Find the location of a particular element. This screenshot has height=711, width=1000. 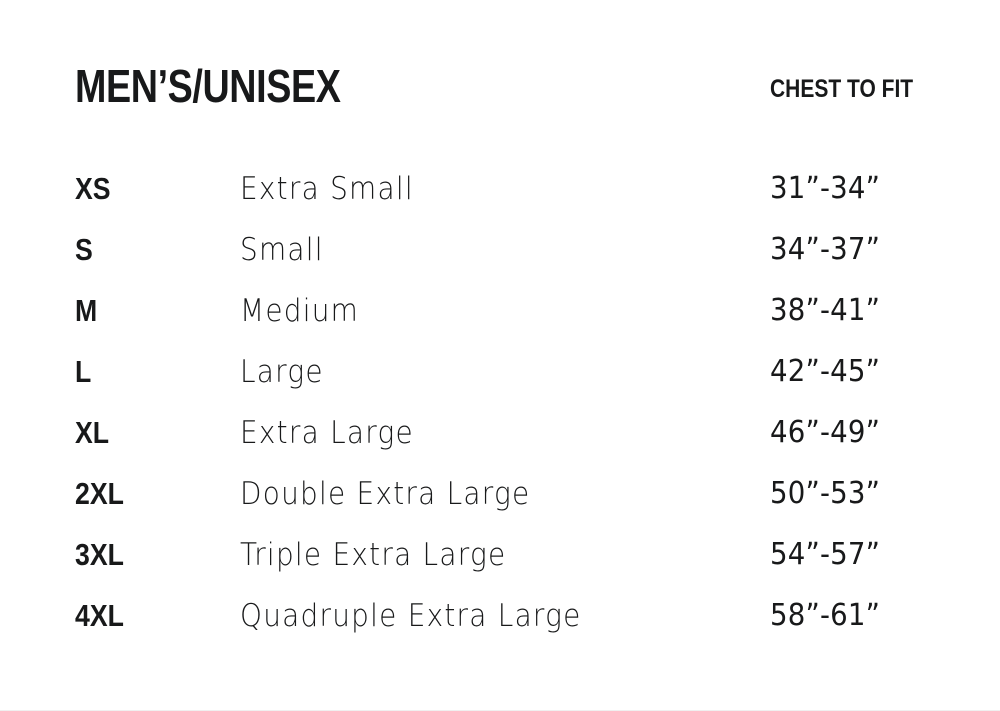

size-name: Large is located at coordinates (282, 372).